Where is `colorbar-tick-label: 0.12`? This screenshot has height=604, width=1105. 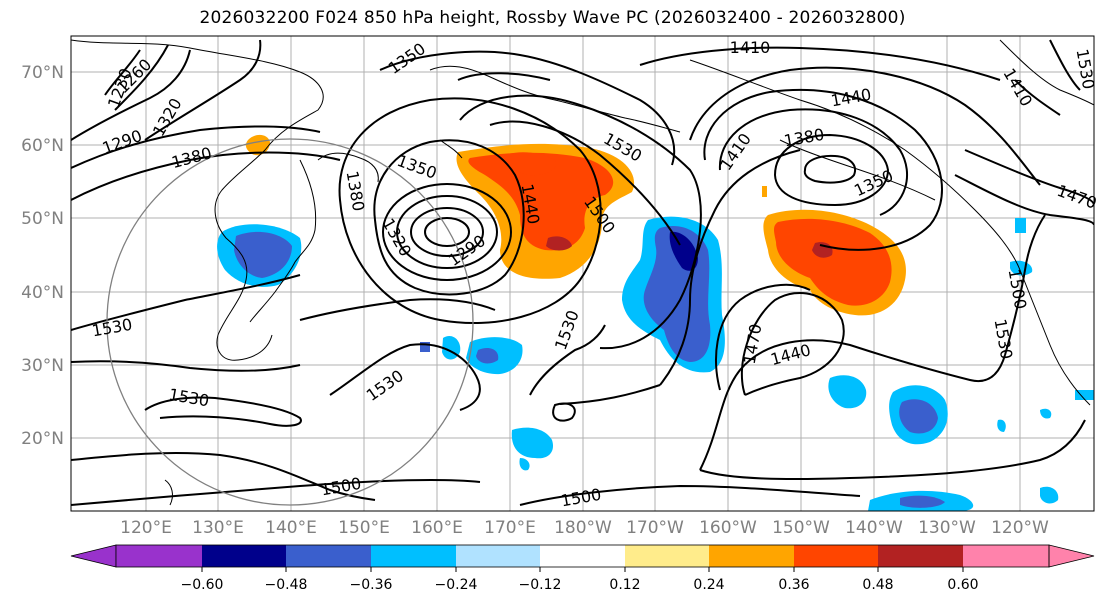 colorbar-tick-label: 0.12 is located at coordinates (624, 585).